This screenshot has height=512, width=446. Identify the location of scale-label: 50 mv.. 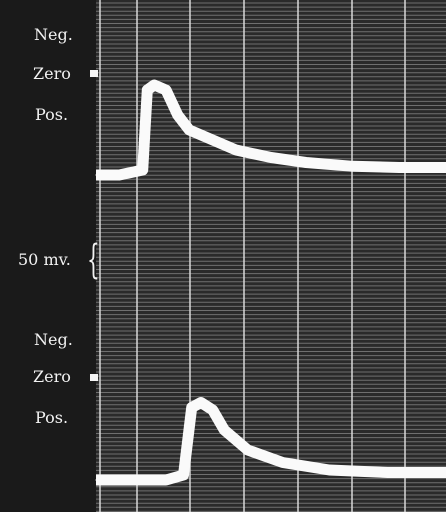
(44, 259).